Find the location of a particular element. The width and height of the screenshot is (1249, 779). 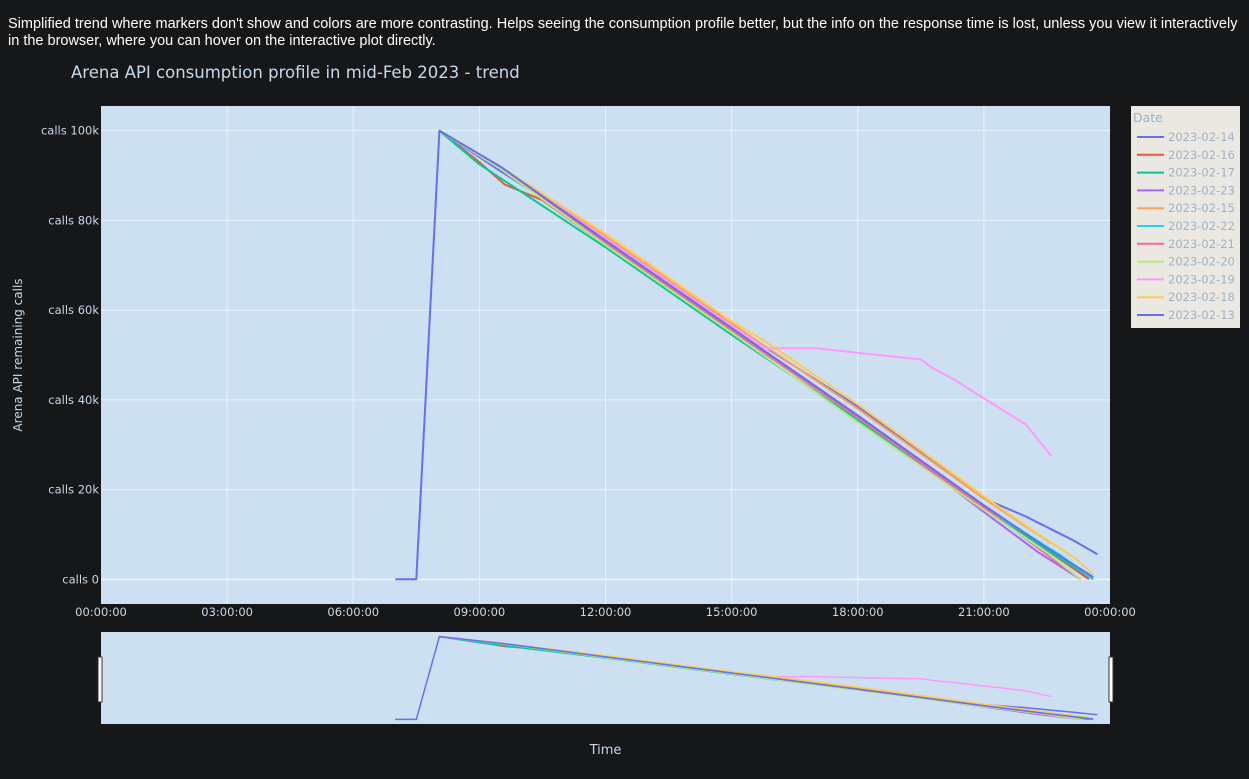

legend-label: 2023-02-19 is located at coordinates (1201, 279).